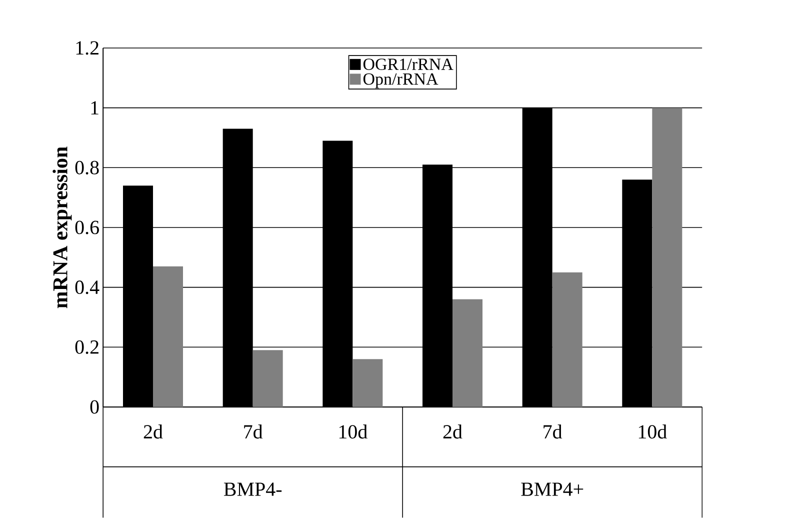  Describe the element at coordinates (94, 107) in the screenshot. I see `y-tick-label: 1` at that location.